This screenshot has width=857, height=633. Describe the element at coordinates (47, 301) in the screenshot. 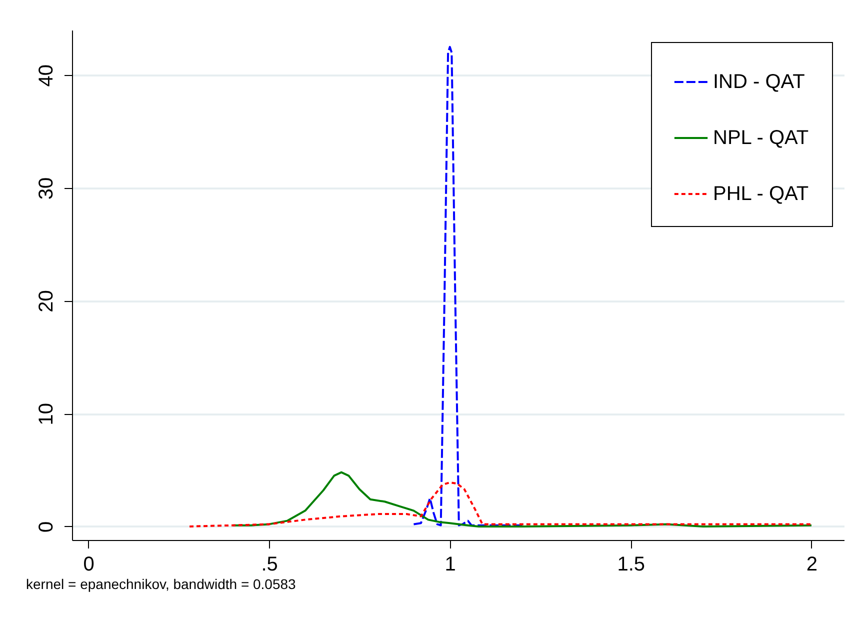

I see `y-tick-label: 20` at that location.